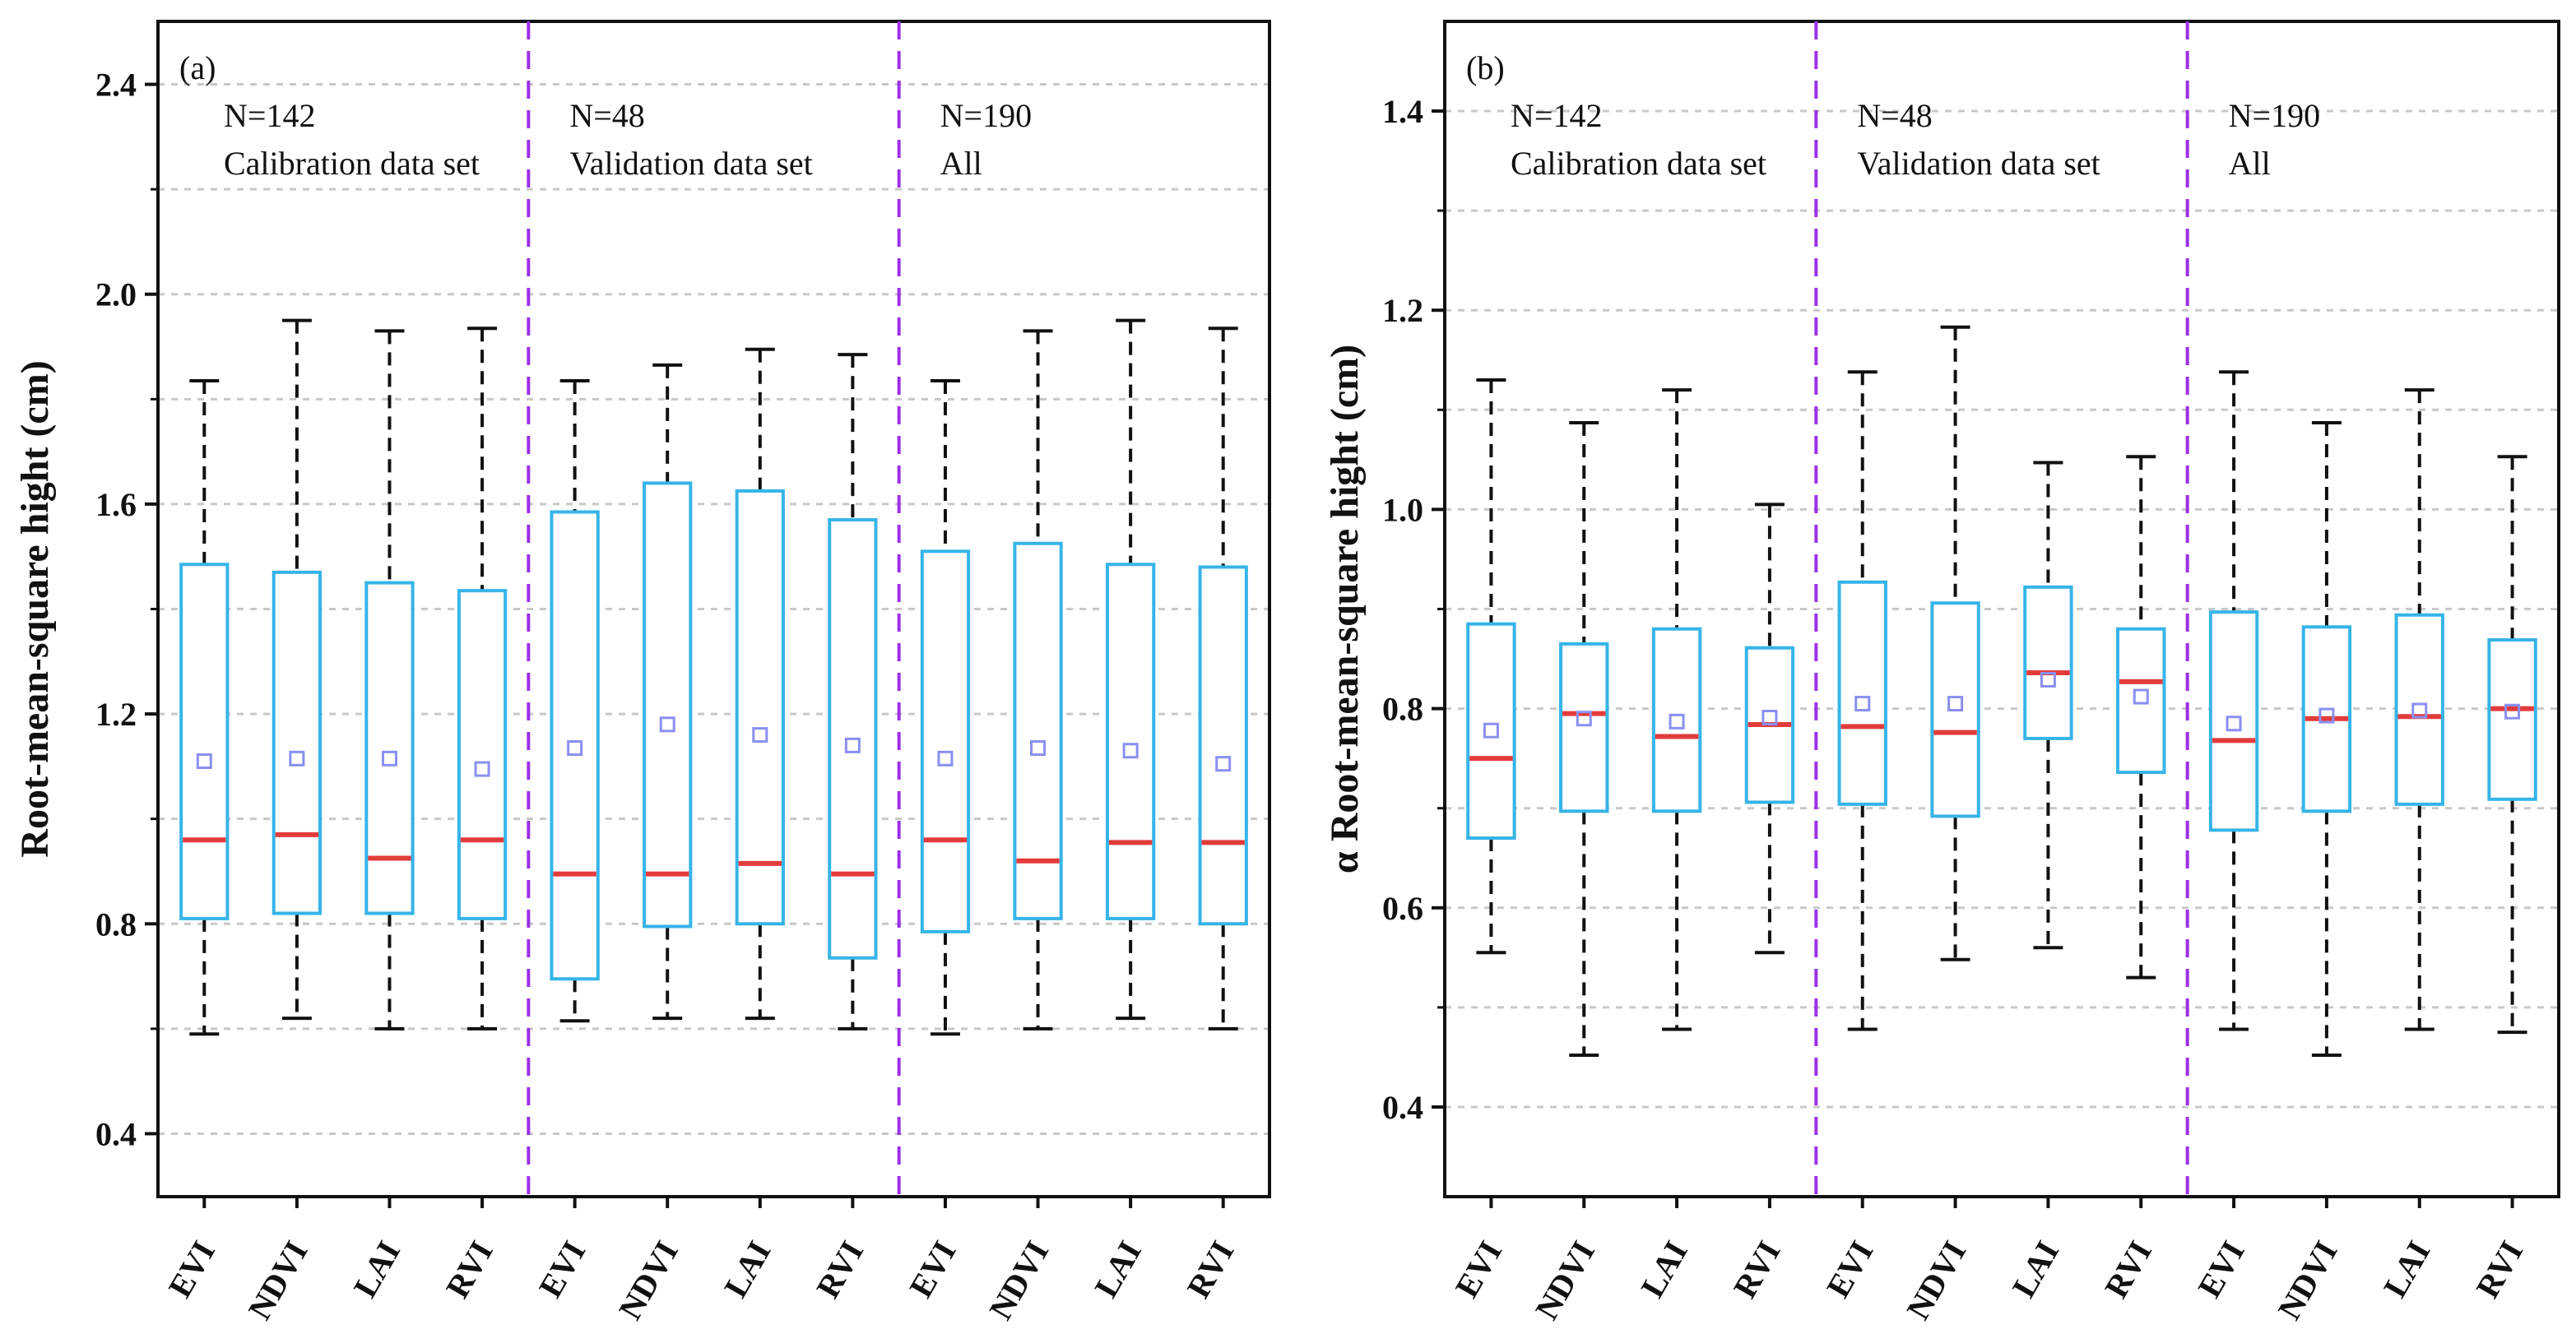 This screenshot has width=2576, height=1334. What do you see at coordinates (352, 163) in the screenshot?
I see `group-description: Calibration data set` at bounding box center [352, 163].